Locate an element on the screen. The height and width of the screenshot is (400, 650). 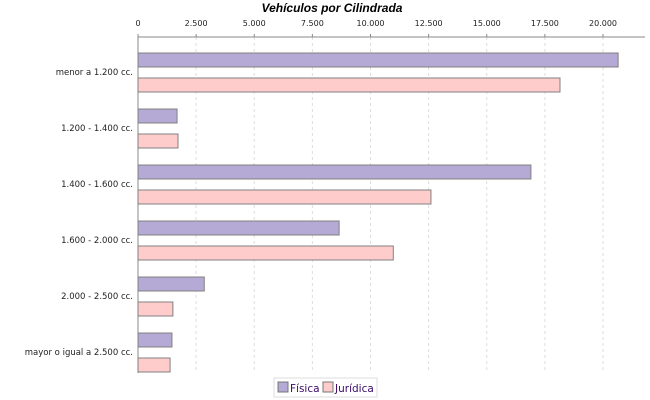
chart-title: Vehículos por Cilindrada is located at coordinates (332, 8).